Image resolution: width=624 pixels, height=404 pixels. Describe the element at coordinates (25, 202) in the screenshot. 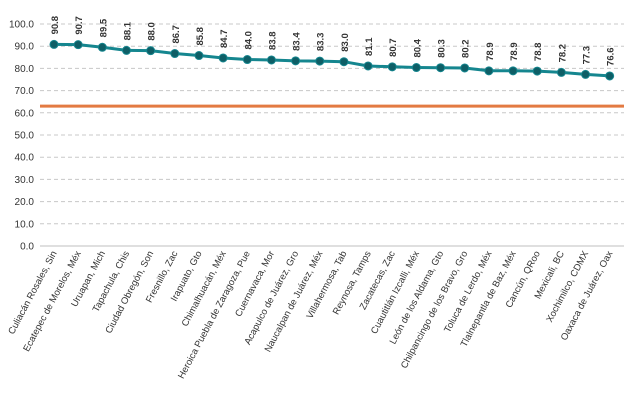

I see `y-tick-label: 20.0` at that location.